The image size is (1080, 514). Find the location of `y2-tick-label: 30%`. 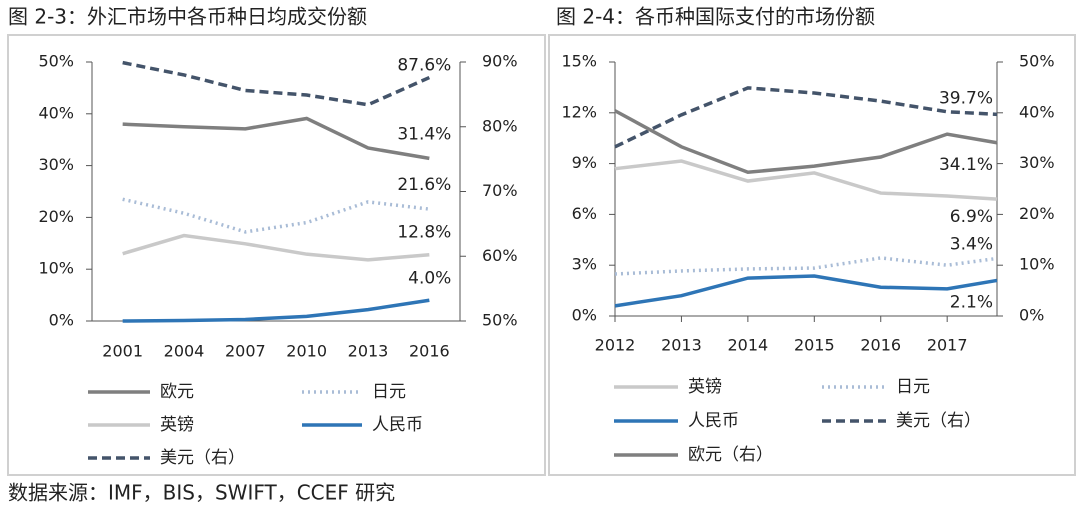

y2-tick-label: 30% is located at coordinates (1037, 162).